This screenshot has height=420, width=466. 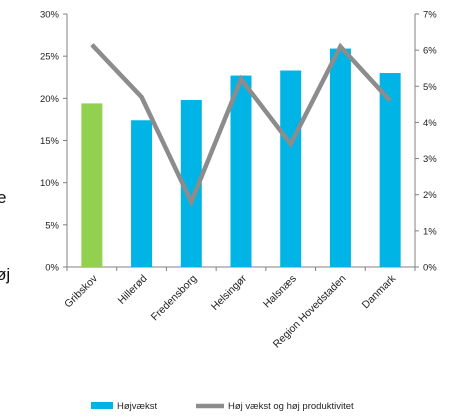 What do you see at coordinates (52, 225) in the screenshot?
I see `left-tick-label: 5%` at bounding box center [52, 225].